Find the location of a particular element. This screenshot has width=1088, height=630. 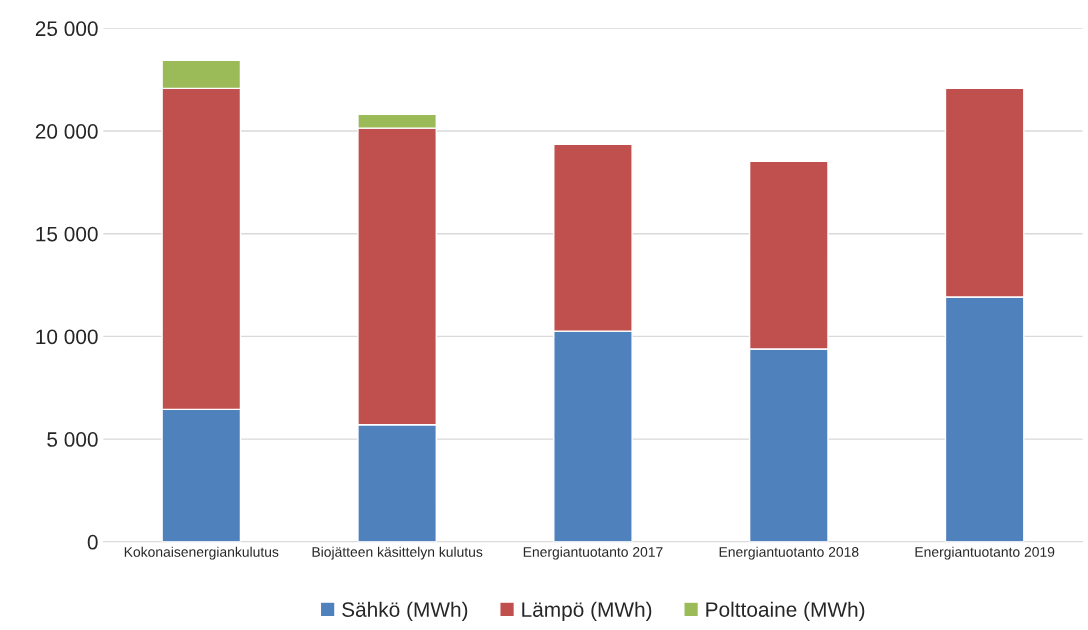

y-tick-label: 5 000 is located at coordinates (72, 439).